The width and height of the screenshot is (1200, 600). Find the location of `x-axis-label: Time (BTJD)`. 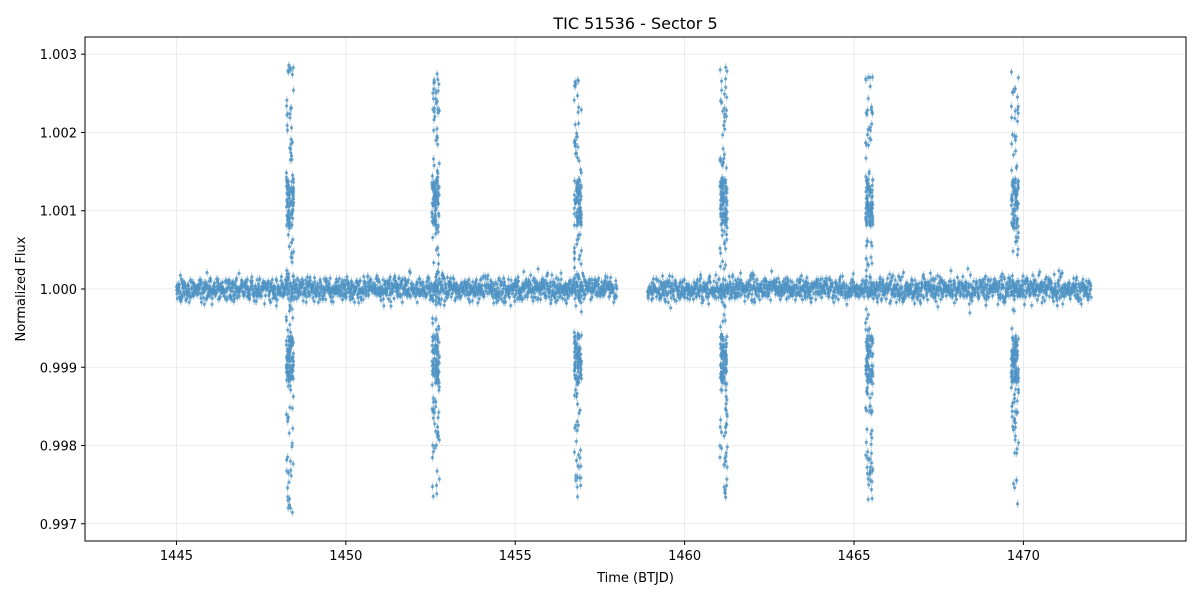

x-axis-label: Time (BTJD) is located at coordinates (635, 578).